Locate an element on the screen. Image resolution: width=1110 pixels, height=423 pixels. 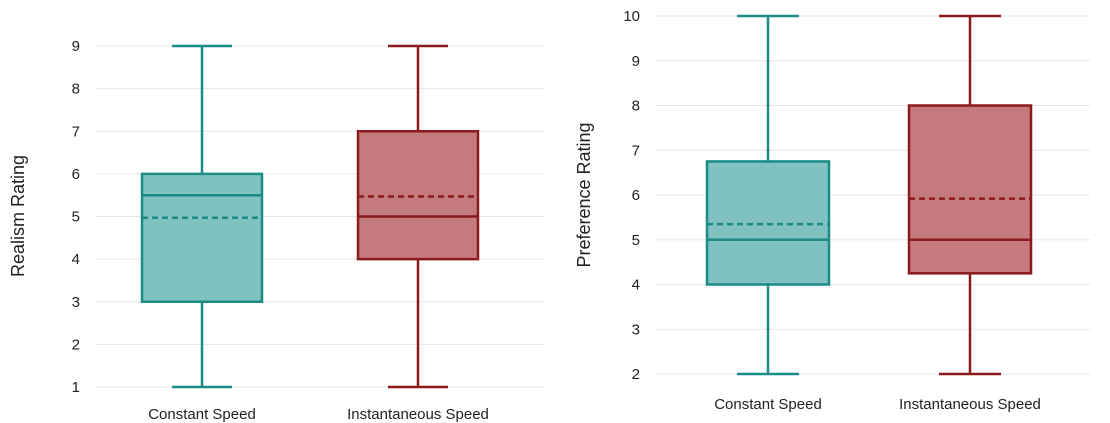
y-tick-label: 10 is located at coordinates (631, 16).